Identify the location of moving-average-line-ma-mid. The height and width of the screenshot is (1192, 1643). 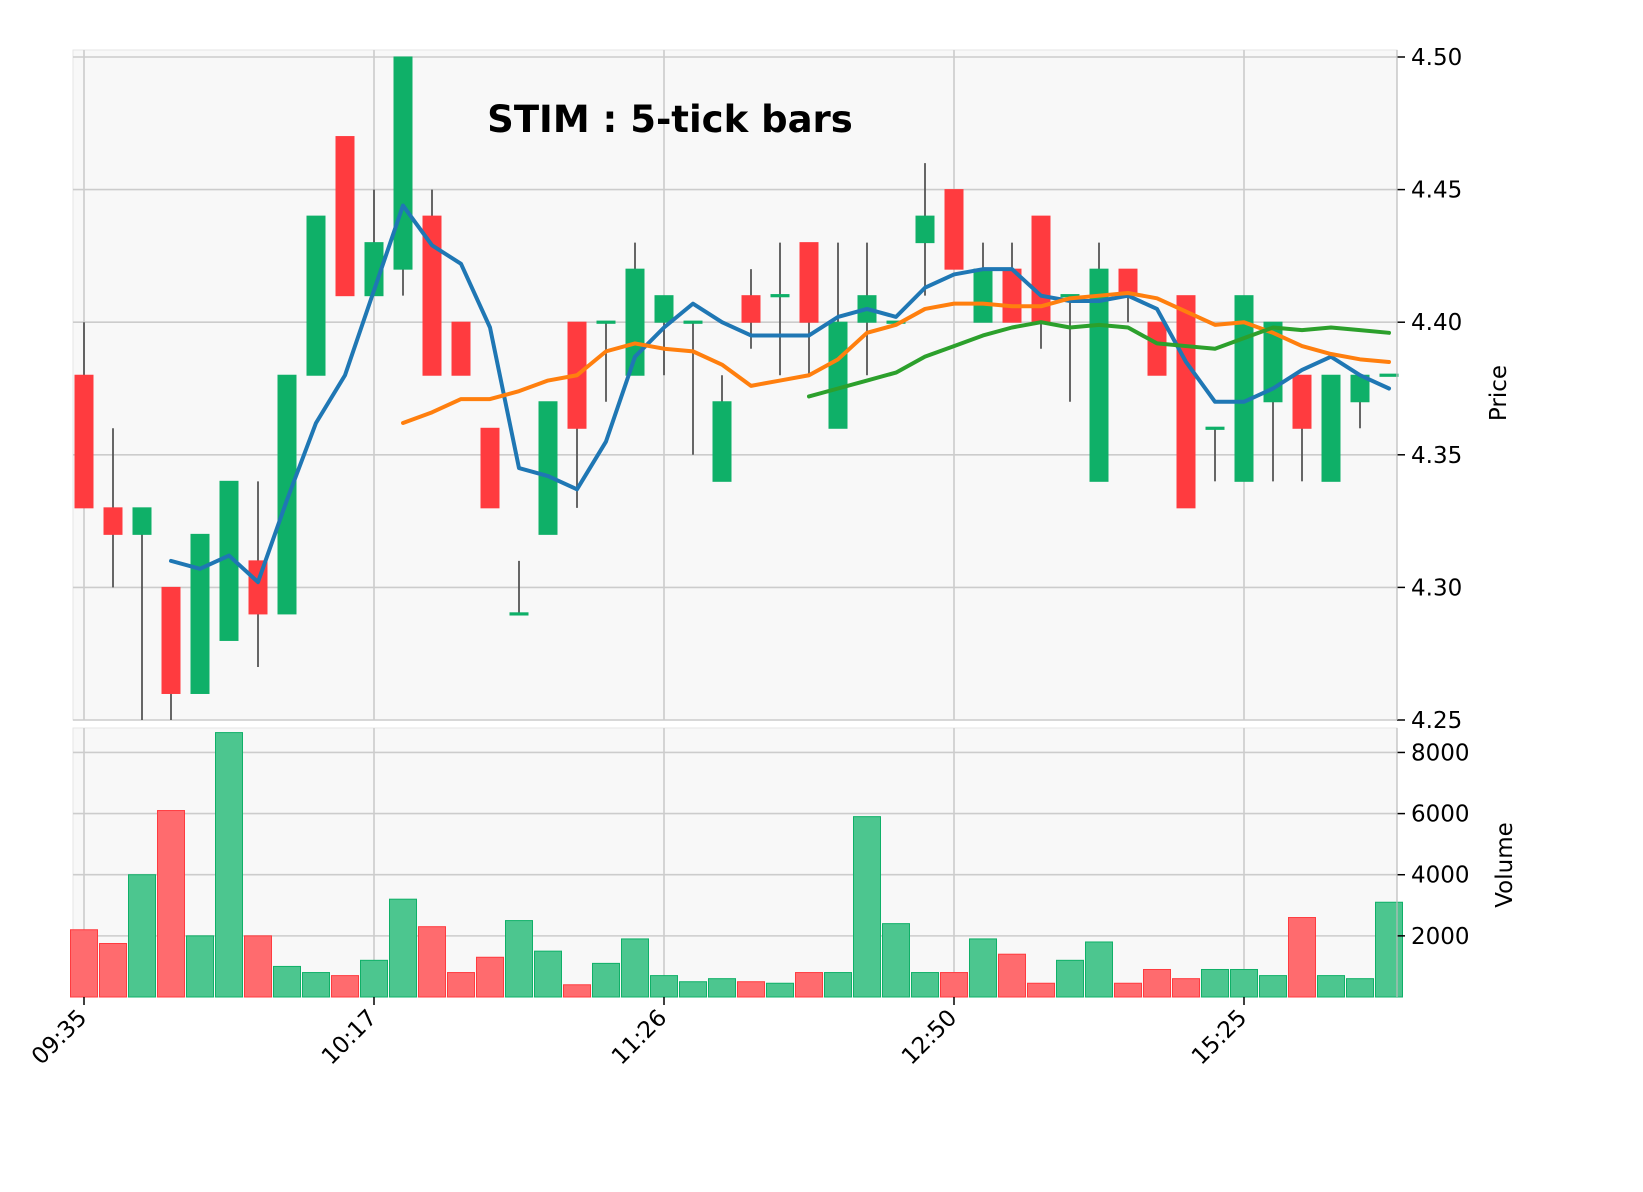
(896, 358).